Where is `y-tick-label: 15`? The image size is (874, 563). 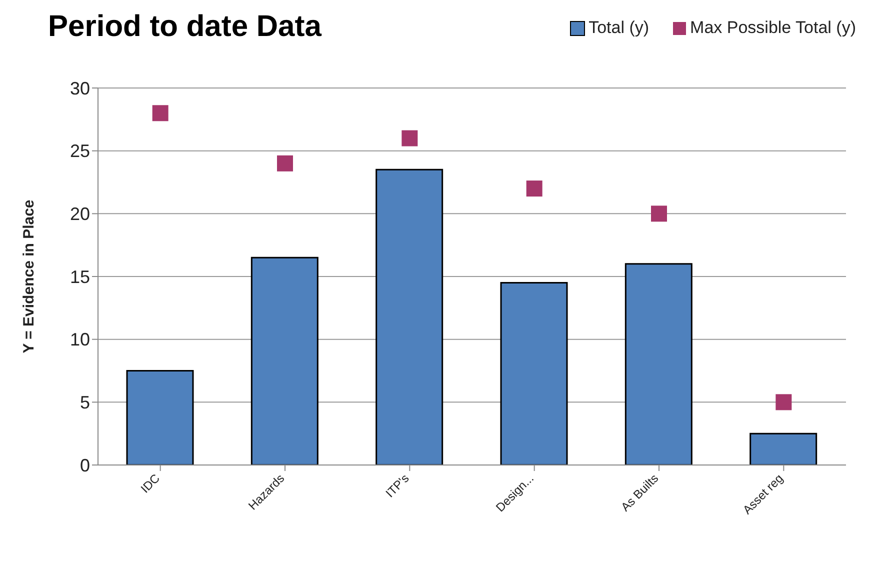
y-tick-label: 15 is located at coordinates (80, 276).